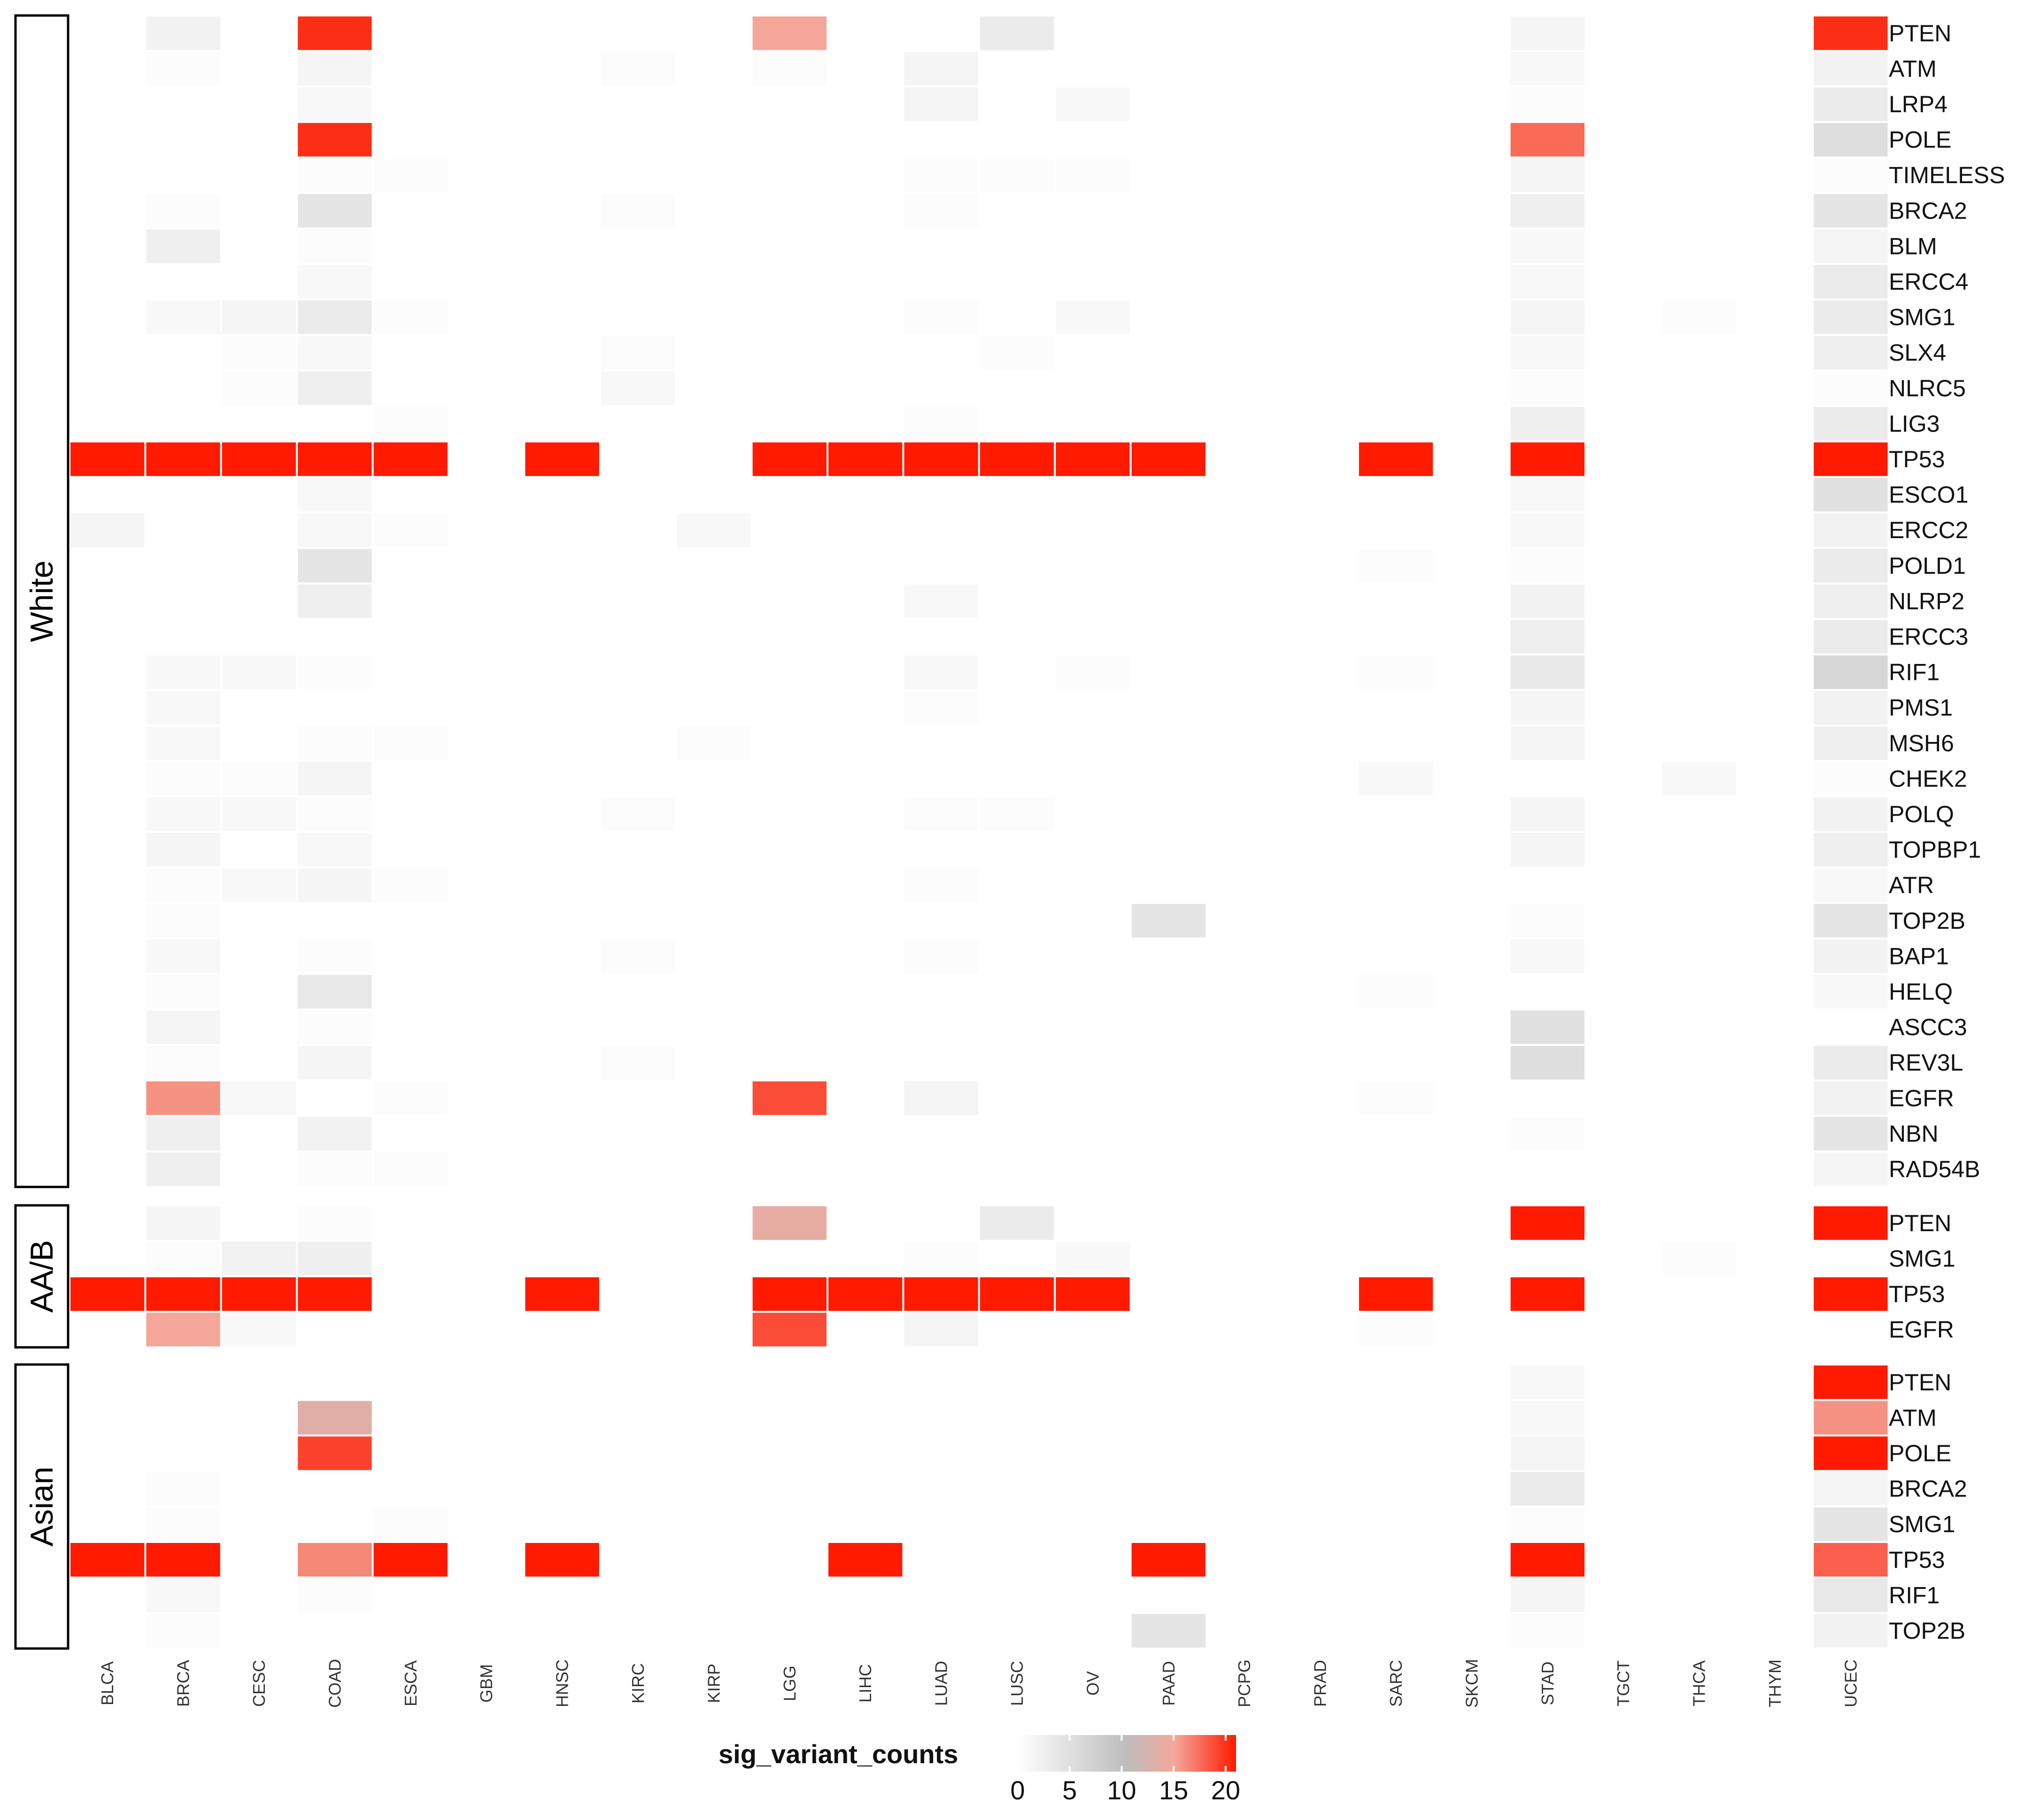  I want to click on row-label: BLM, so click(1913, 246).